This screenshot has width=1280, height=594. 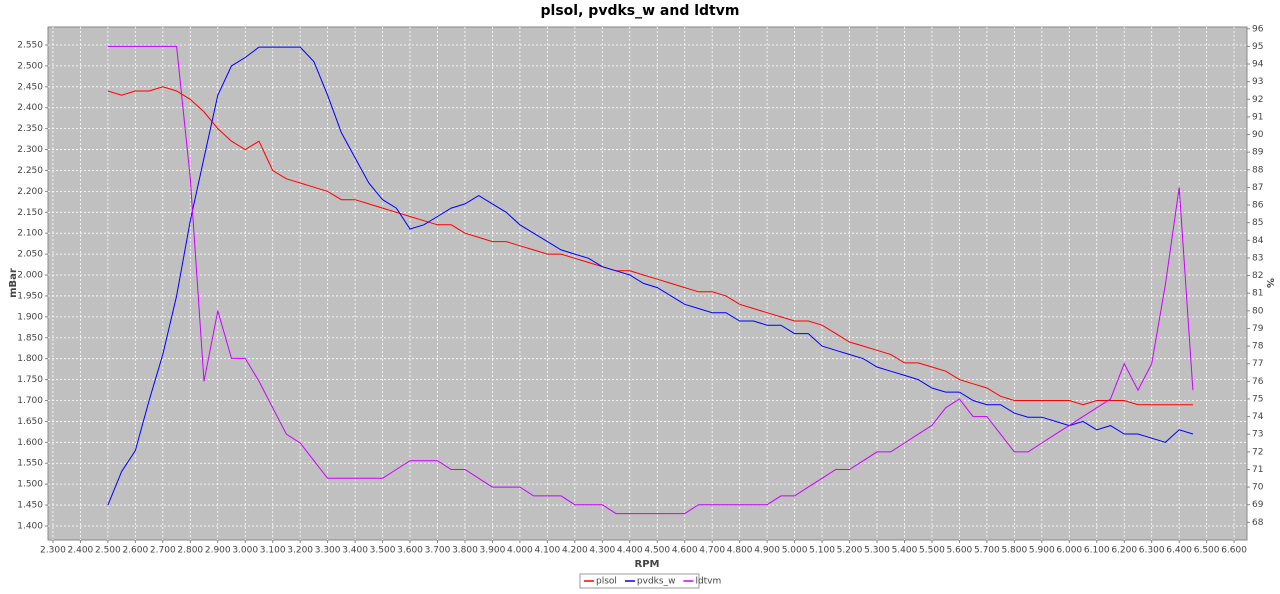 I want to click on x-tick-label: 2.800, so click(x=190, y=551).